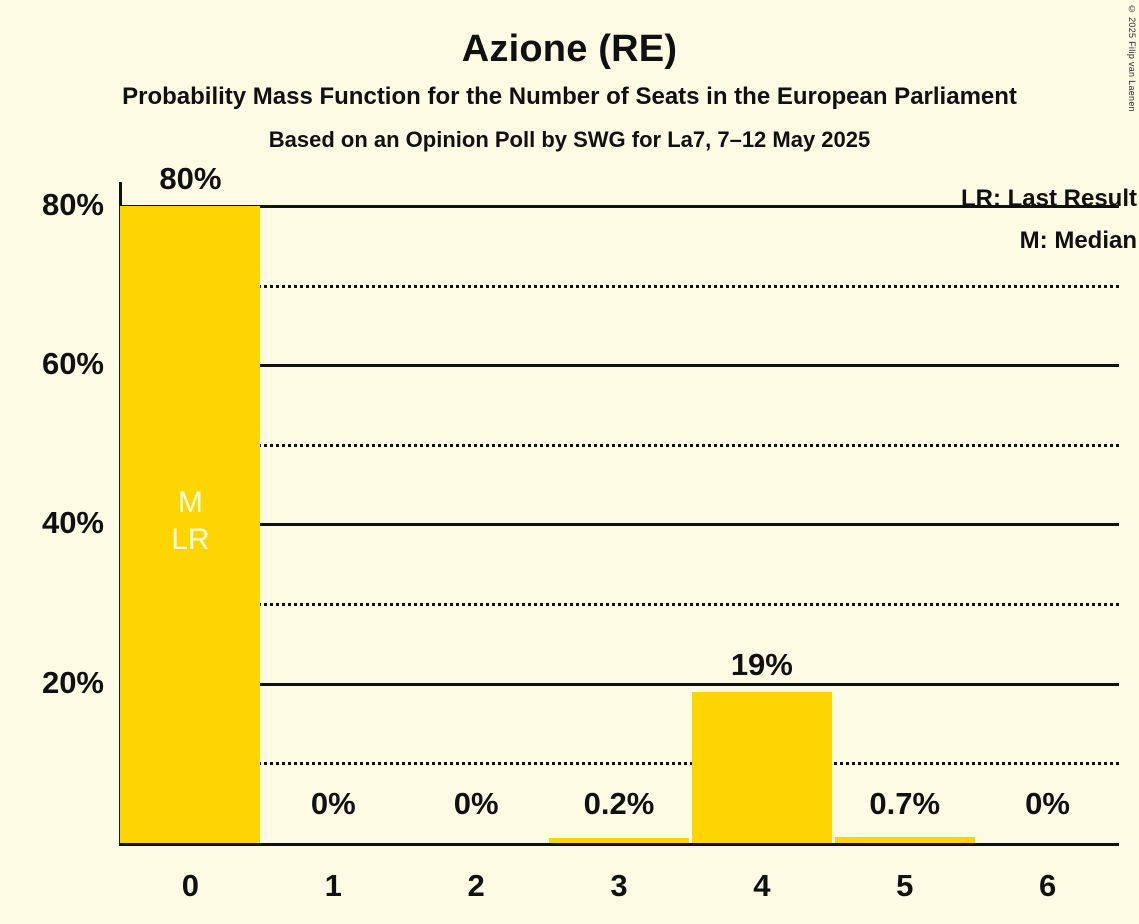 The image size is (1139, 924). I want to click on value-label-seats-1: 0%, so click(333, 803).